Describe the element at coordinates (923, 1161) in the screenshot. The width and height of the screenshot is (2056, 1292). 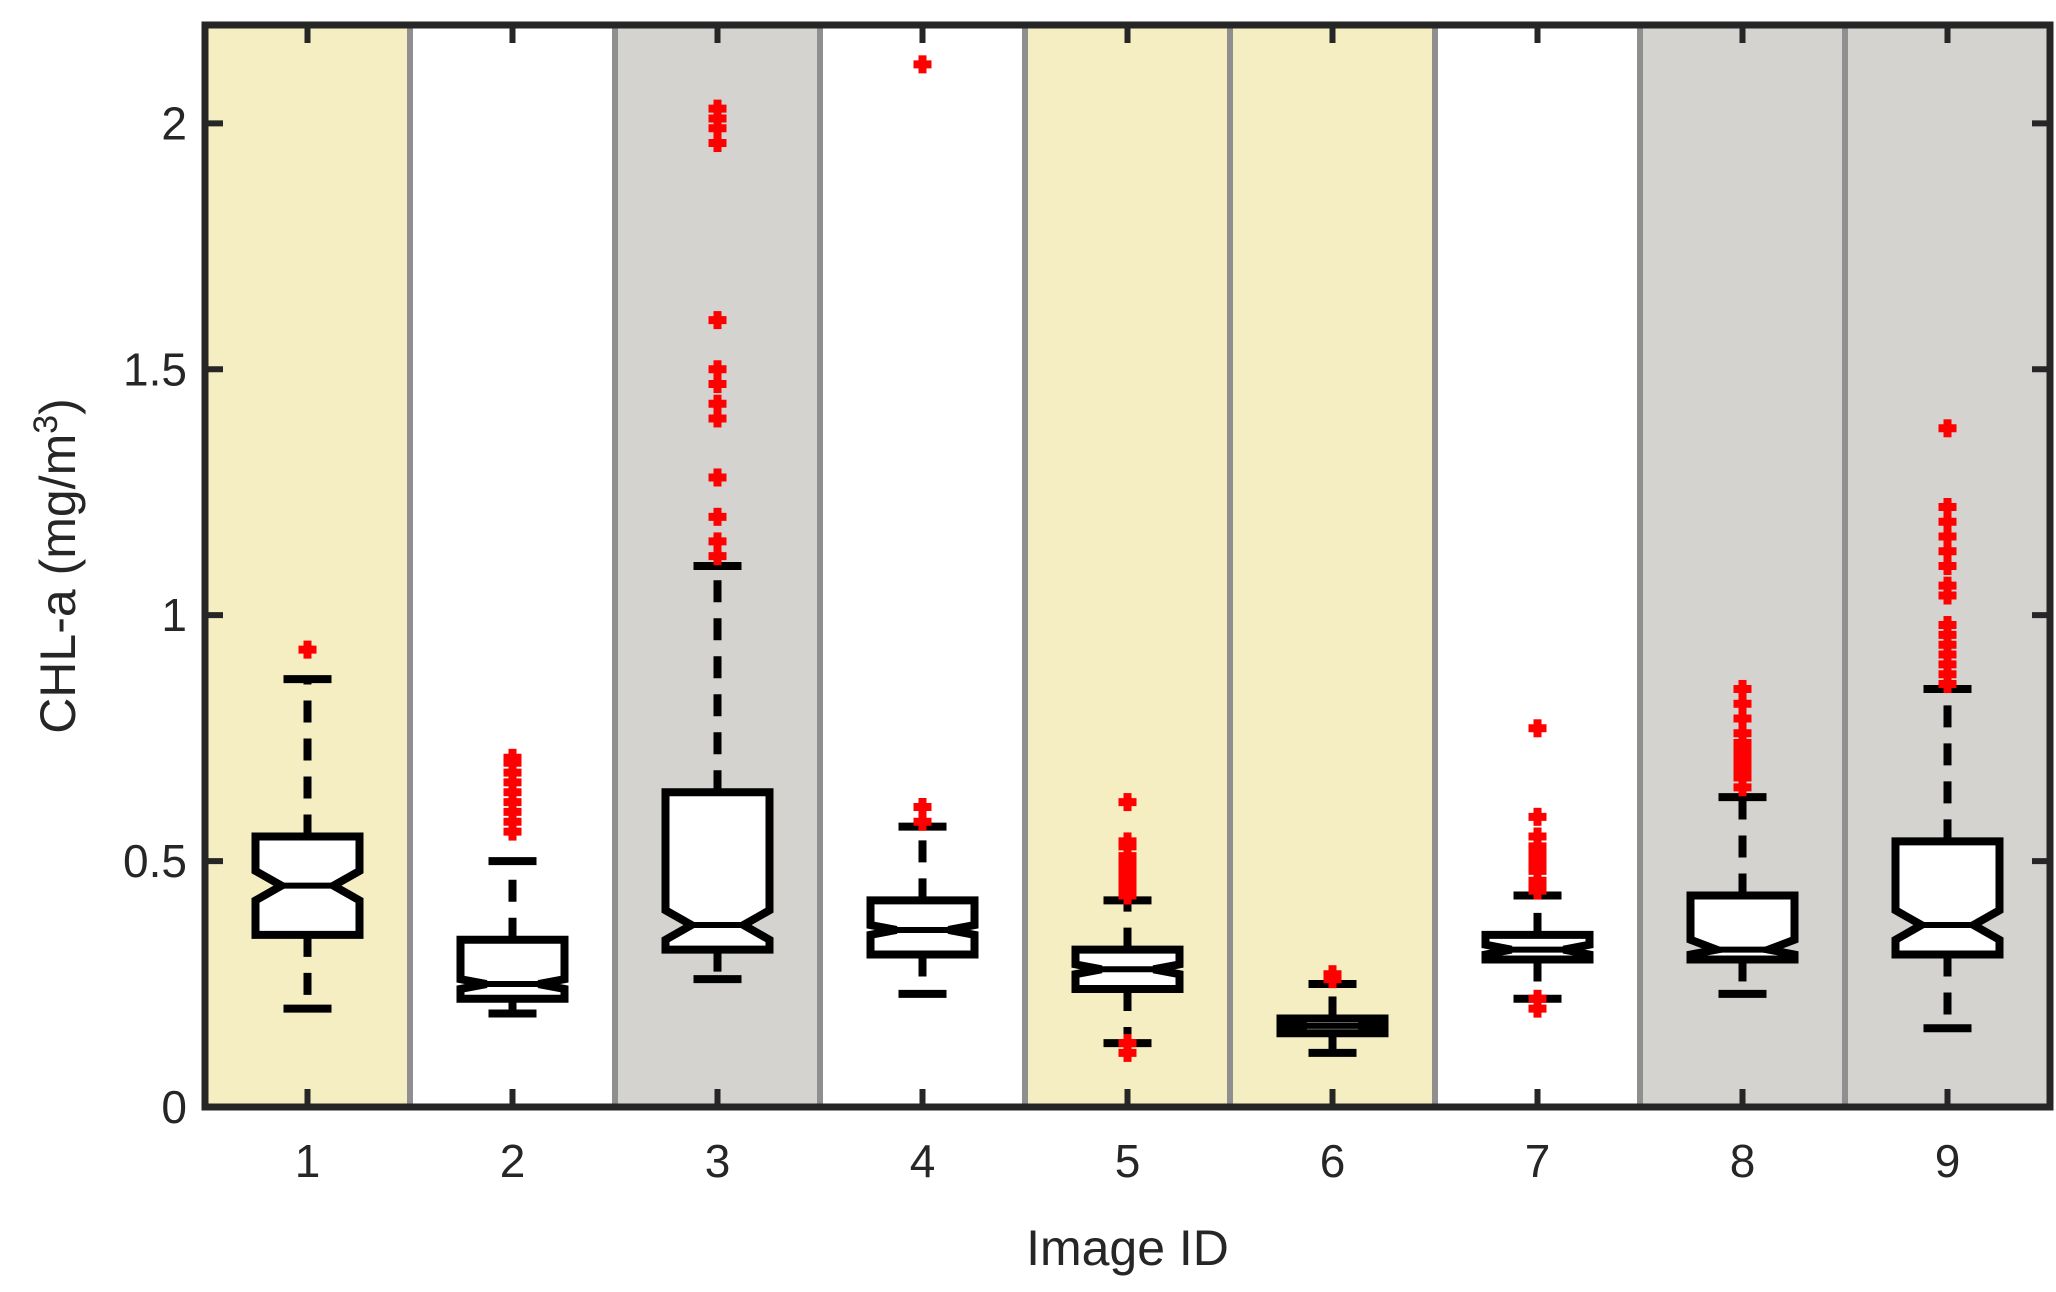
I see `x-tick-label: 4` at that location.